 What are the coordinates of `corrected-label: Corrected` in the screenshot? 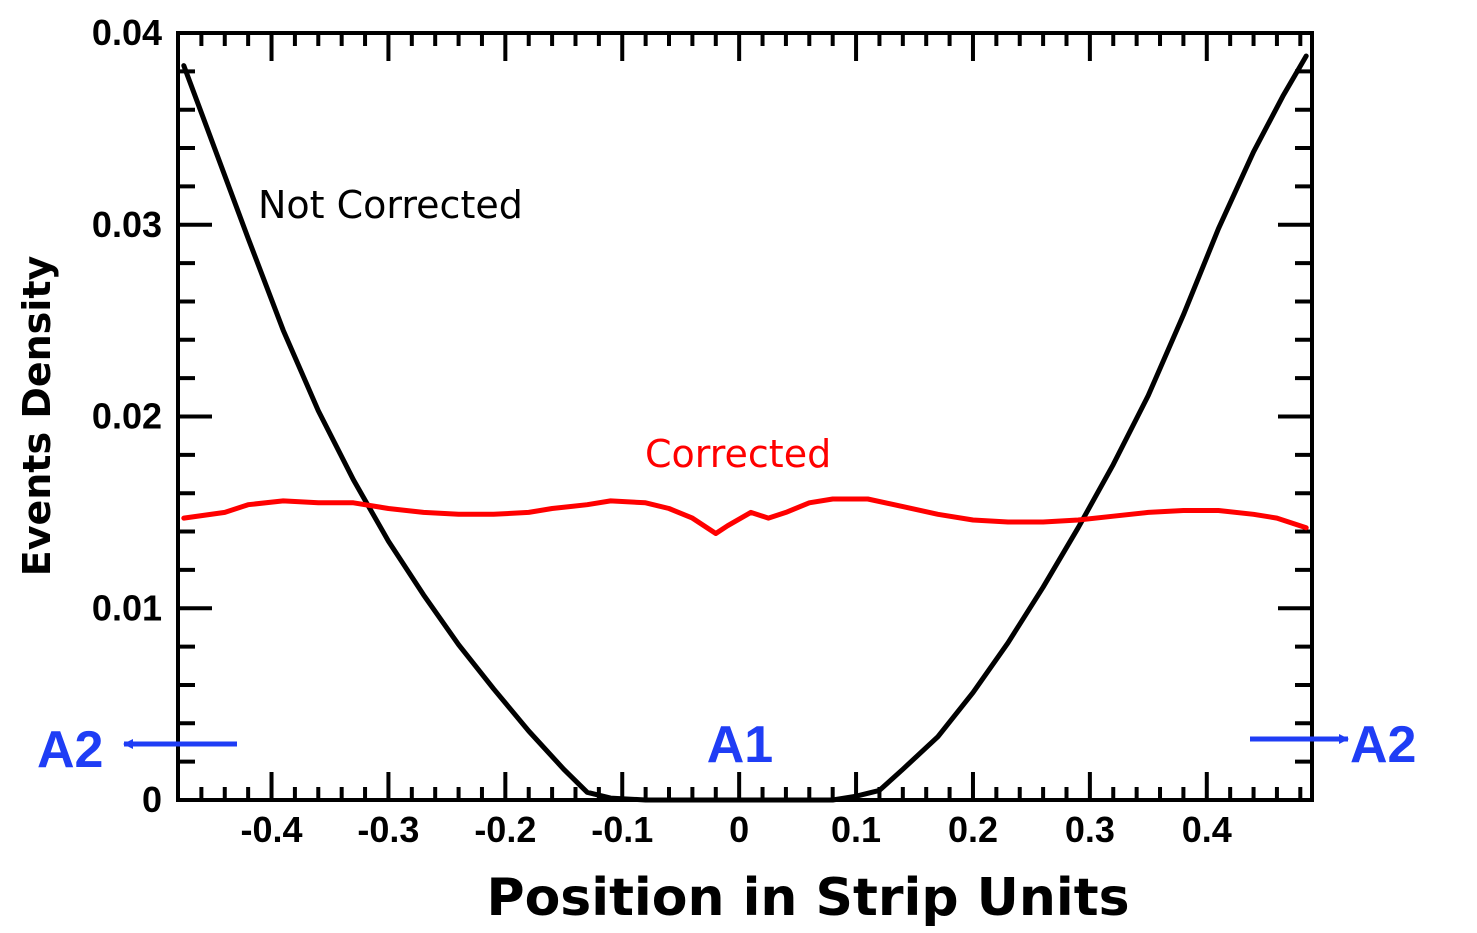 It's located at (738, 454).